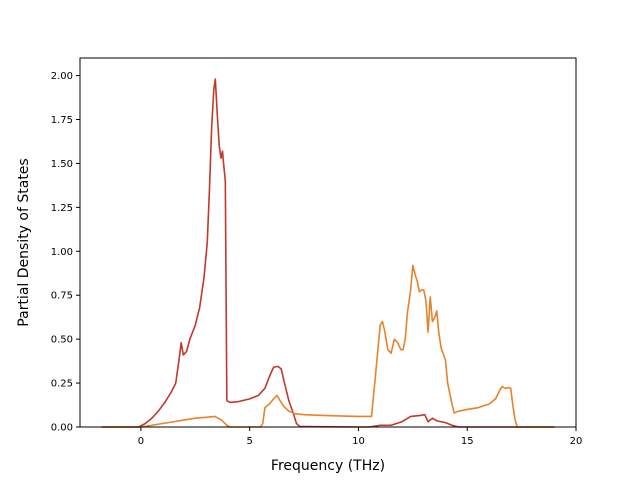 Image resolution: width=640 pixels, height=480 pixels. What do you see at coordinates (62, 164) in the screenshot?
I see `y-tick-label: 1.50` at bounding box center [62, 164].